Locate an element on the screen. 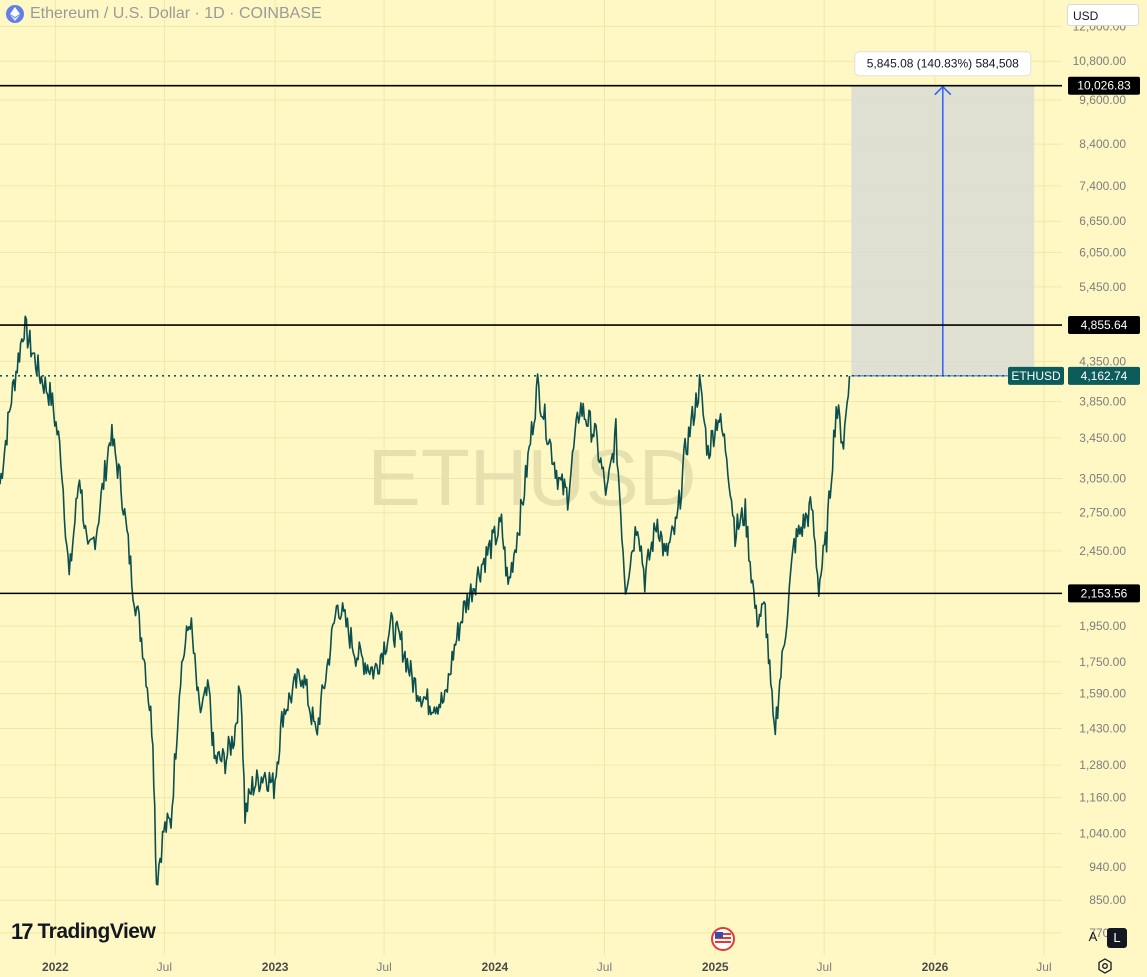 This screenshot has height=977, width=1147. symbol-watermark: ETHUSD is located at coordinates (532, 477).